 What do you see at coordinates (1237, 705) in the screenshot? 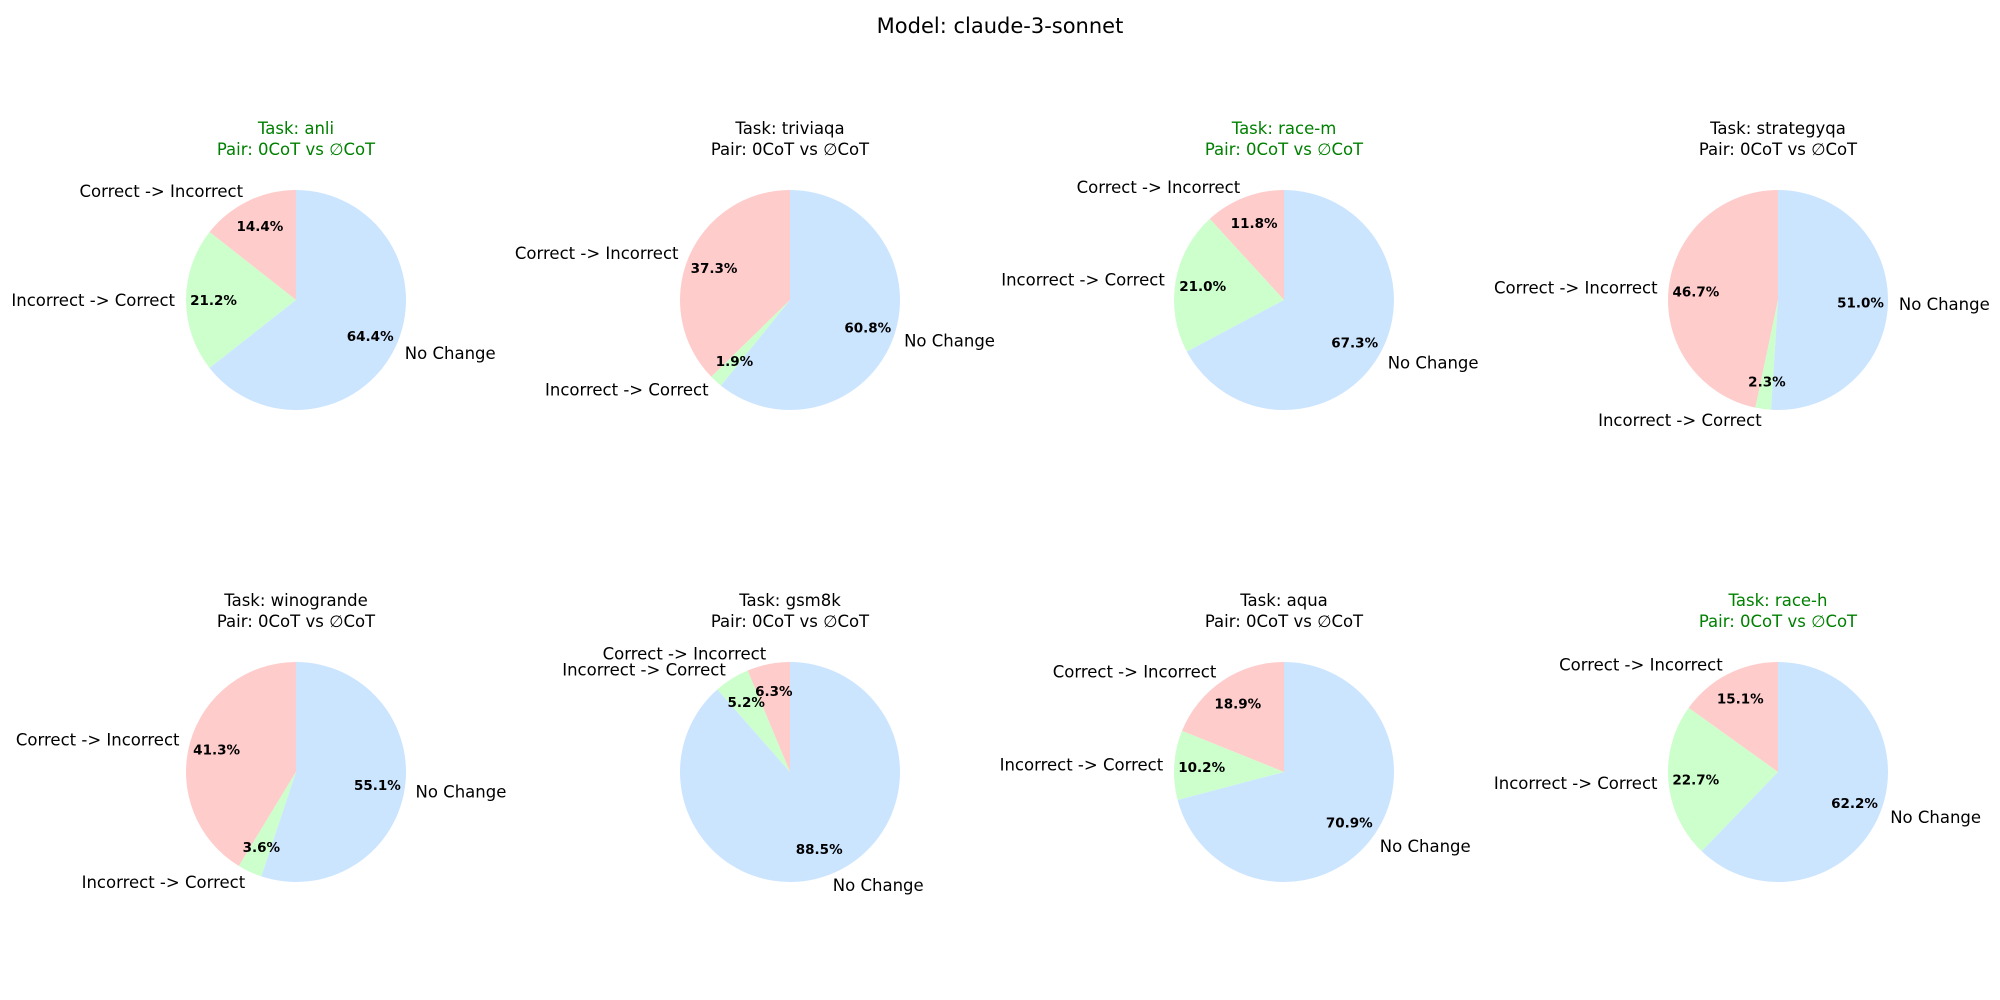
I see `slice-percent-label: 18.9%` at bounding box center [1237, 705].